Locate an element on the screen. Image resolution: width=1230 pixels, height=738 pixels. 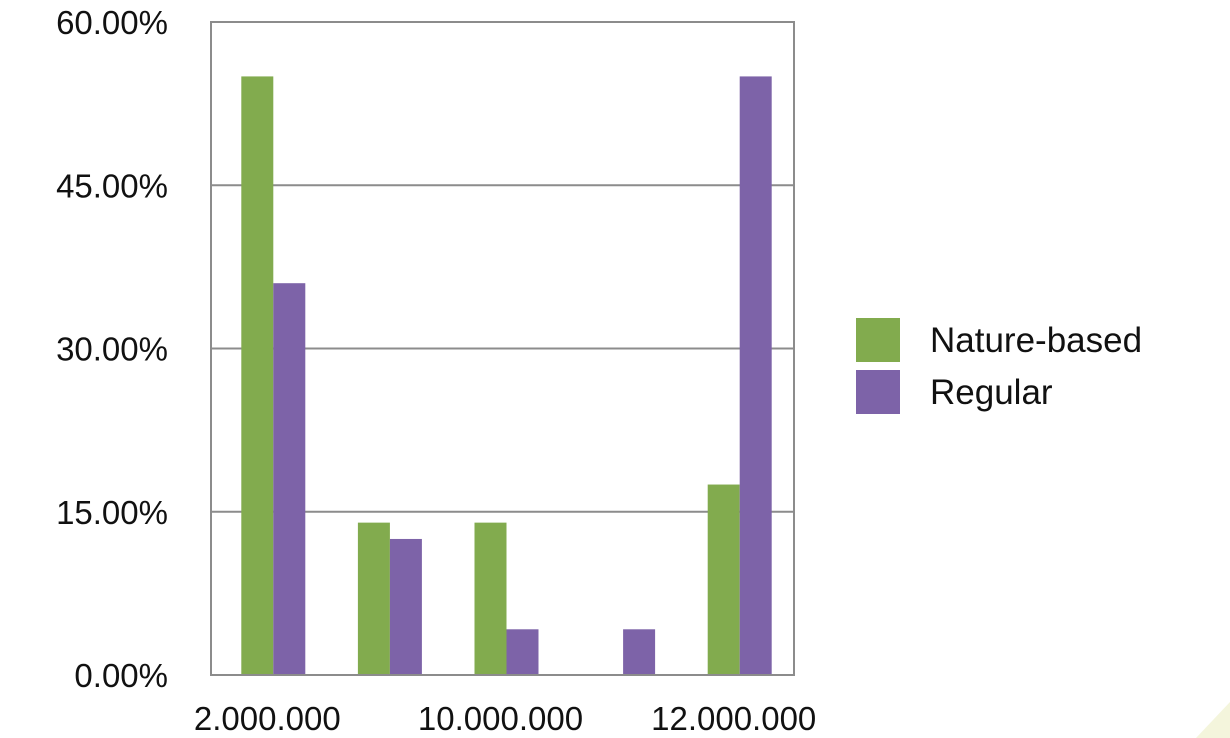
y-tick-label: 45.00% is located at coordinates (112, 185).